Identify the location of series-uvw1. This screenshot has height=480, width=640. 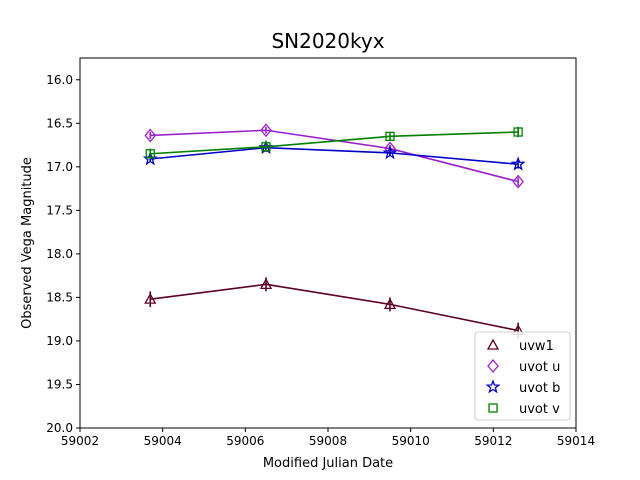
(334, 308).